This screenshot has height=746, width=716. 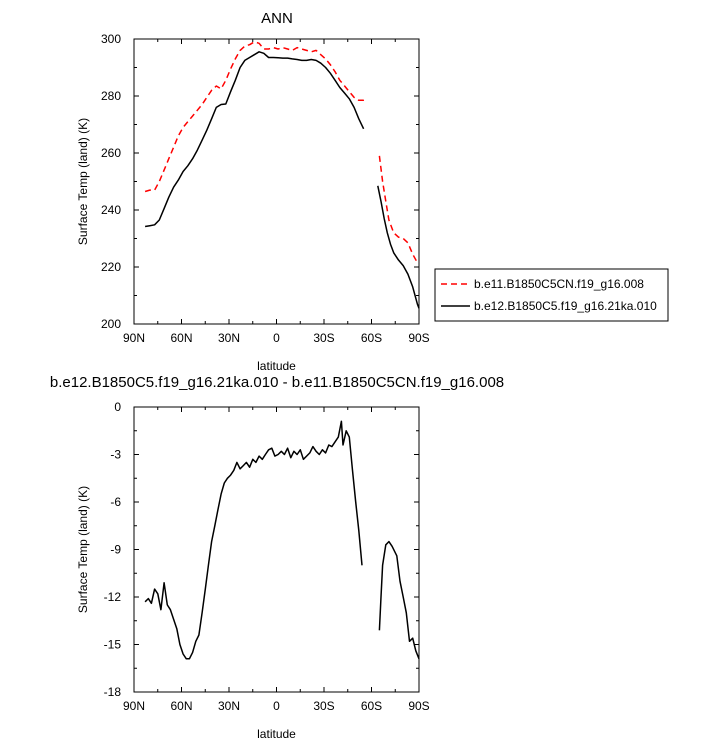 I want to click on top-chart-x-tick-label: 30S, so click(x=323, y=338).